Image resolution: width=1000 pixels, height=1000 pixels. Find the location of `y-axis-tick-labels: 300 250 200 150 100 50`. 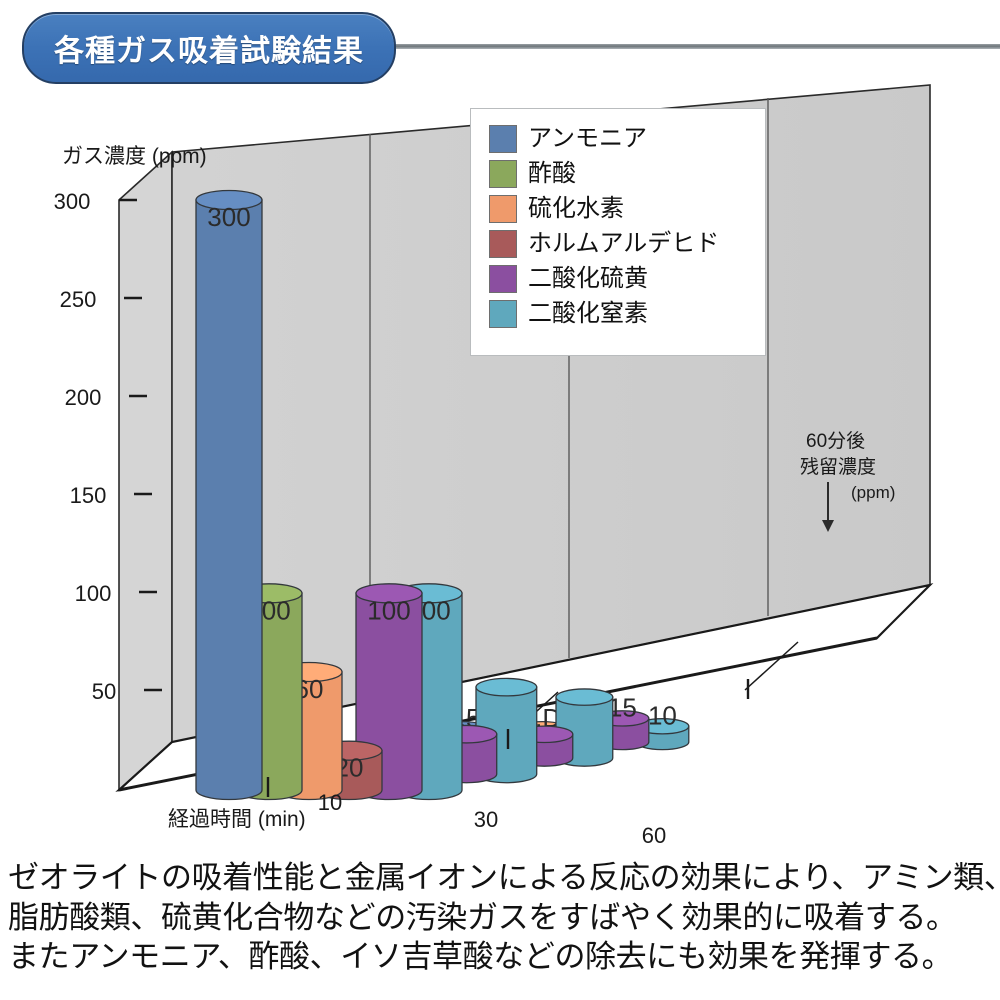

y-axis-tick-labels: 300 250 200 150 100 50 is located at coordinates (85, 446).